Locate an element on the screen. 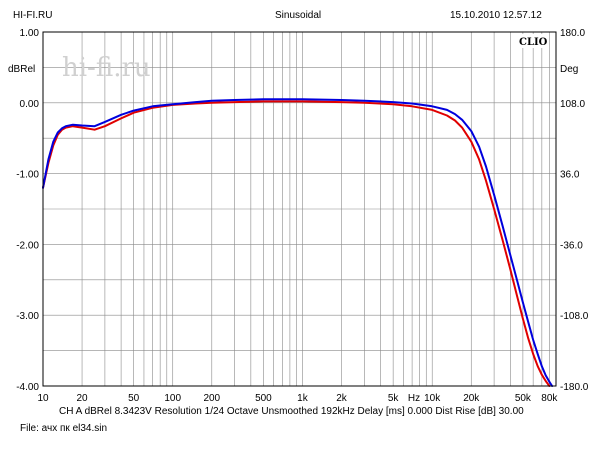  x-tick-label: 20k is located at coordinates (471, 398).